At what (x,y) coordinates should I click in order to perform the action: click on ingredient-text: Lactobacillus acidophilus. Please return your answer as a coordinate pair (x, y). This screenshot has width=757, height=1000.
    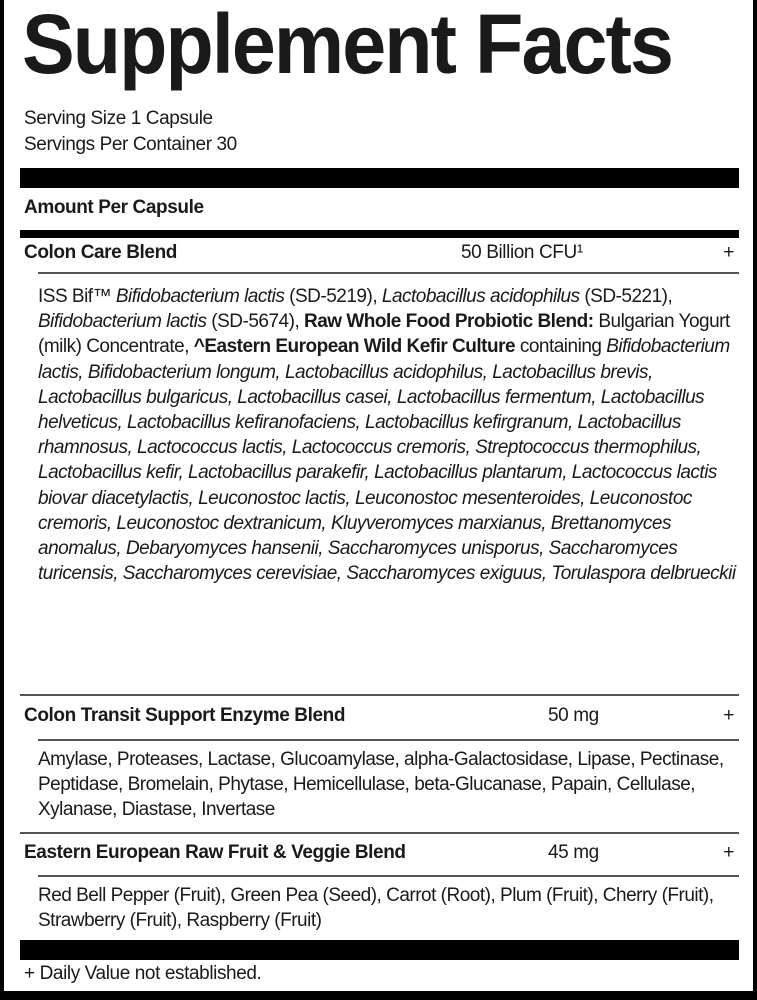
    Looking at the image, I should click on (480, 296).